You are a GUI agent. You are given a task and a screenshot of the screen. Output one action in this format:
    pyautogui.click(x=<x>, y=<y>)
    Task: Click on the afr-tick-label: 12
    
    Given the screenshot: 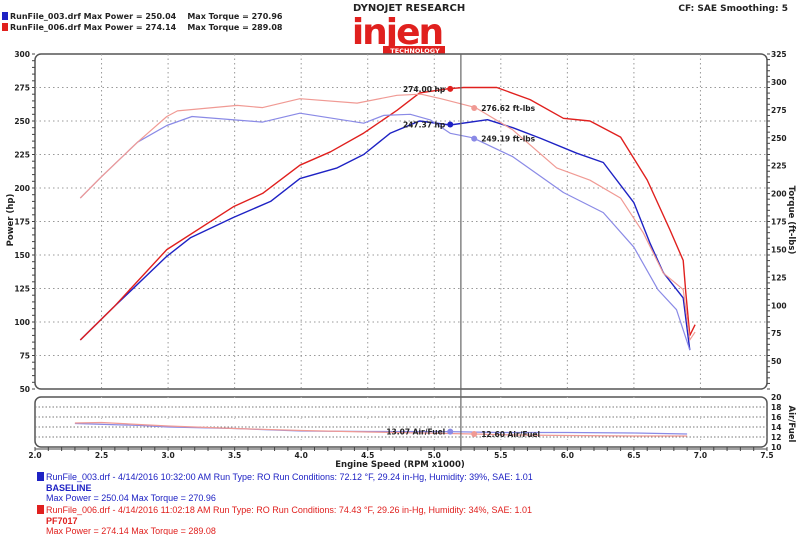 What is the action you would take?
    pyautogui.click(x=776, y=437)
    